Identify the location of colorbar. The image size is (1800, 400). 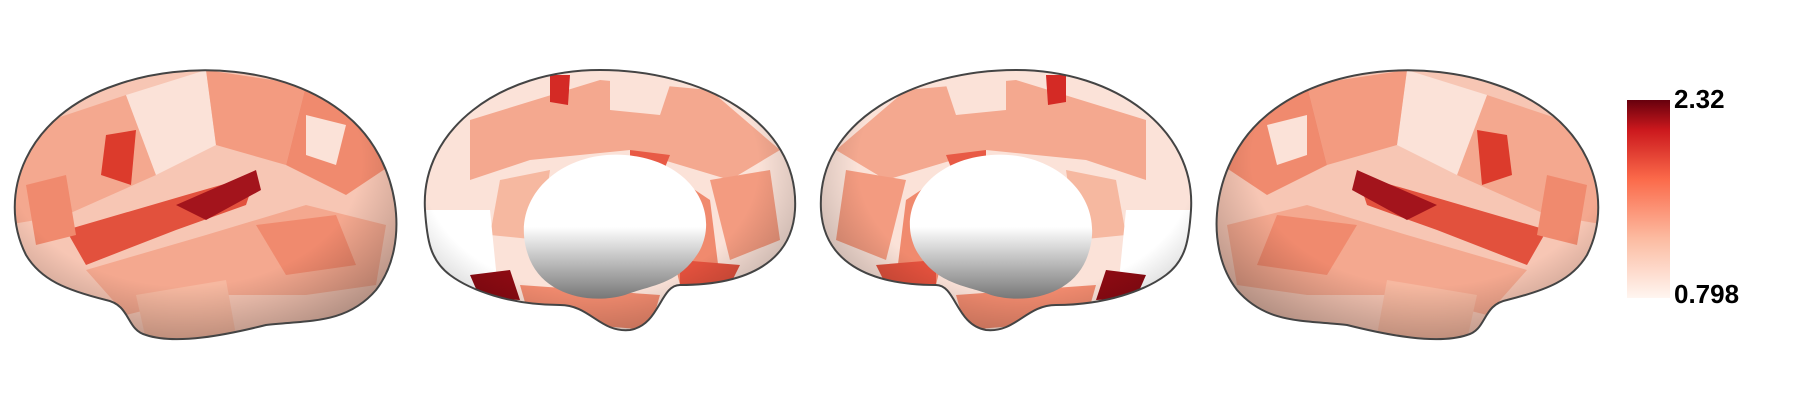
(1648, 199).